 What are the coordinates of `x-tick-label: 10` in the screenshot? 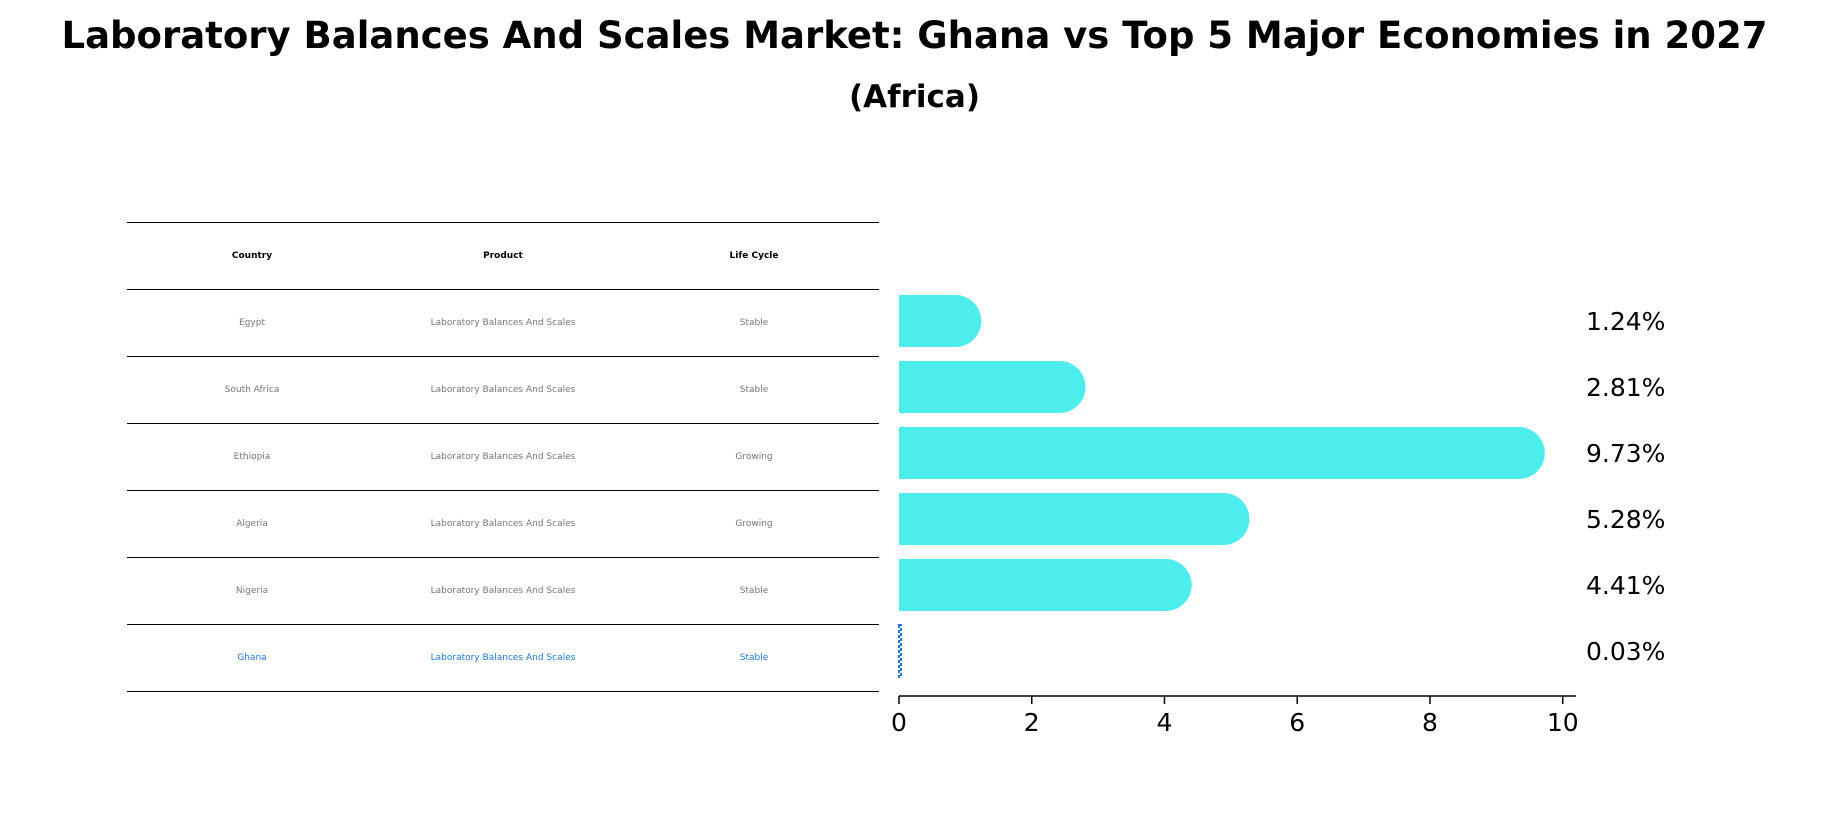 It's located at (1563, 722).